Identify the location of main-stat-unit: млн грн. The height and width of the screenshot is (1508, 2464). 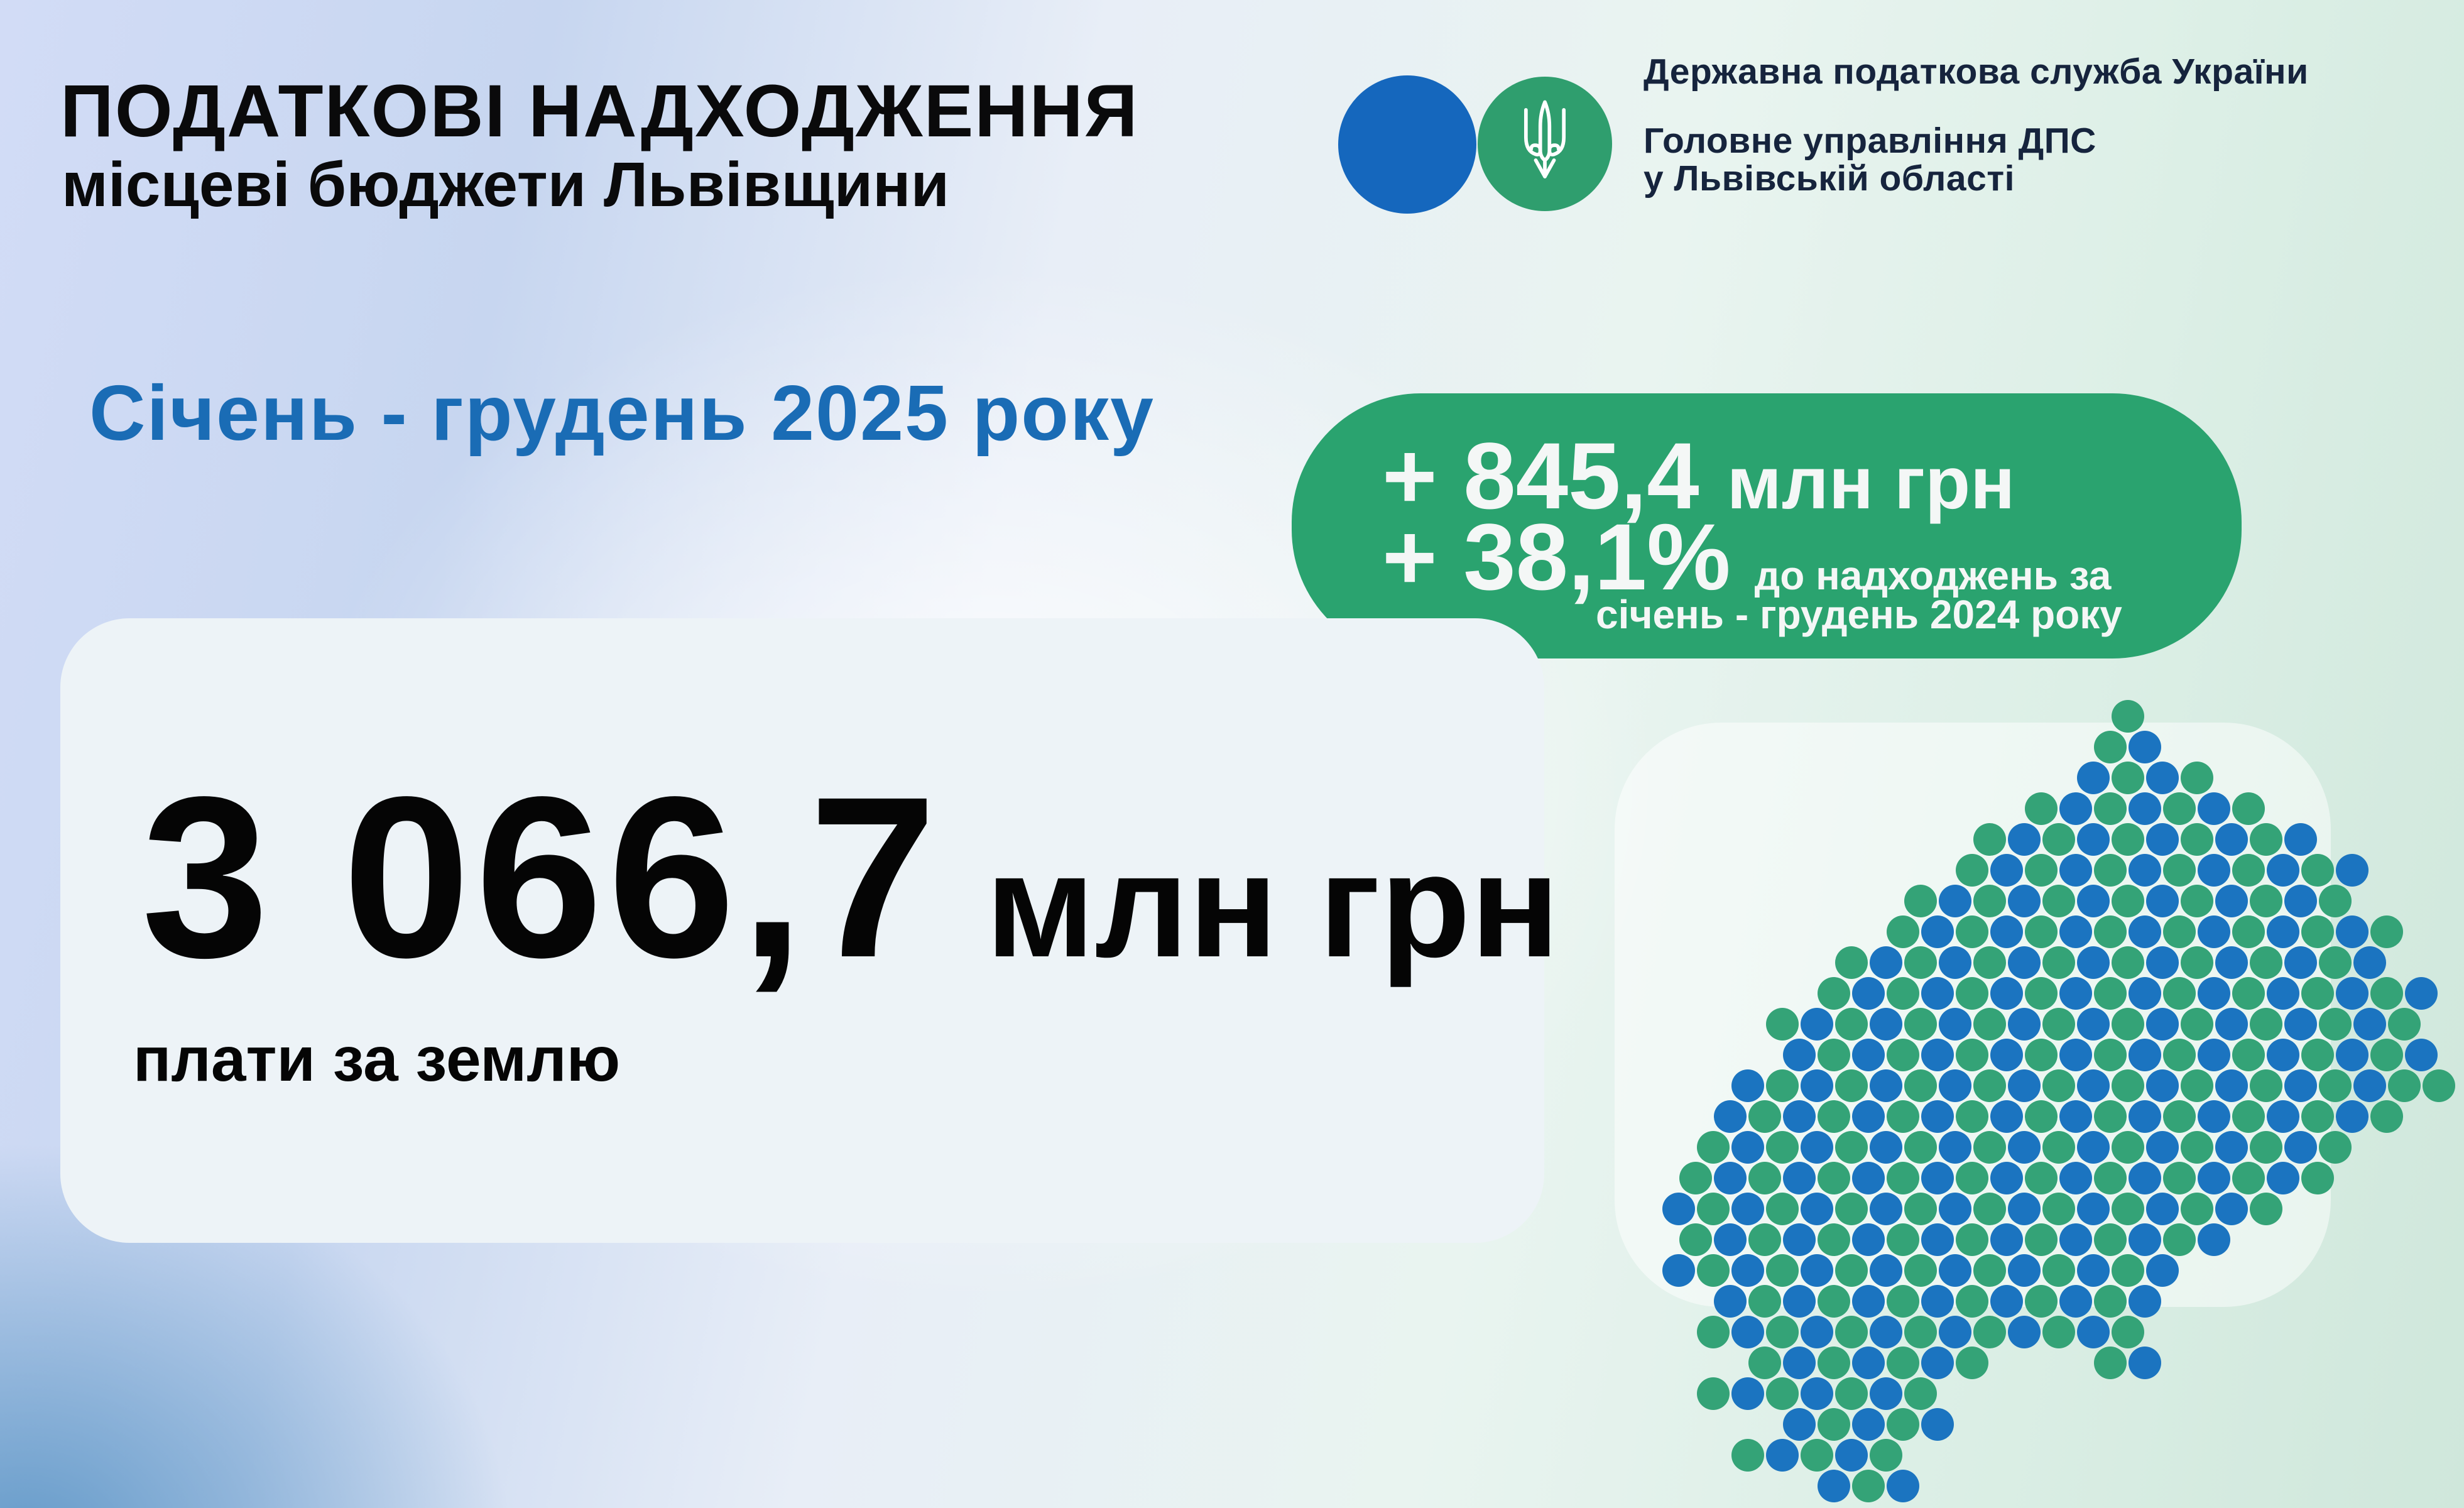
(1273, 905).